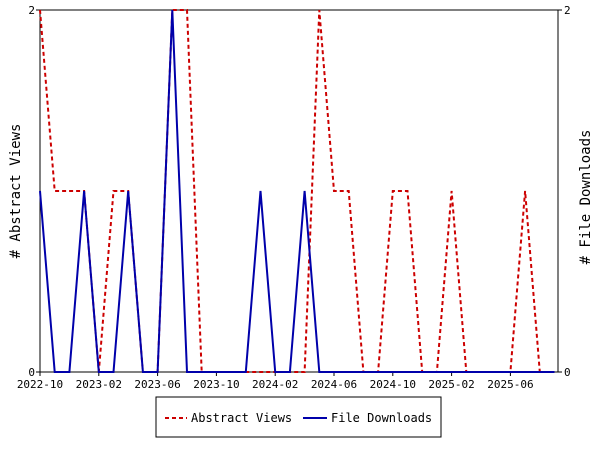  I want to click on right-axis: 02, so click(564, 191).